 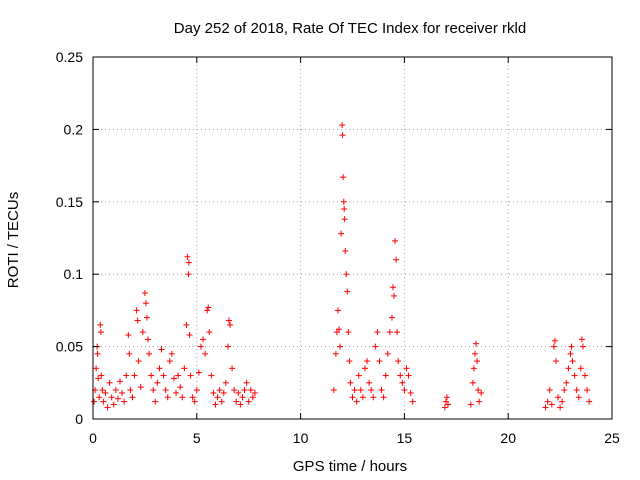 I want to click on x-tick-label: 0, so click(x=93, y=438).